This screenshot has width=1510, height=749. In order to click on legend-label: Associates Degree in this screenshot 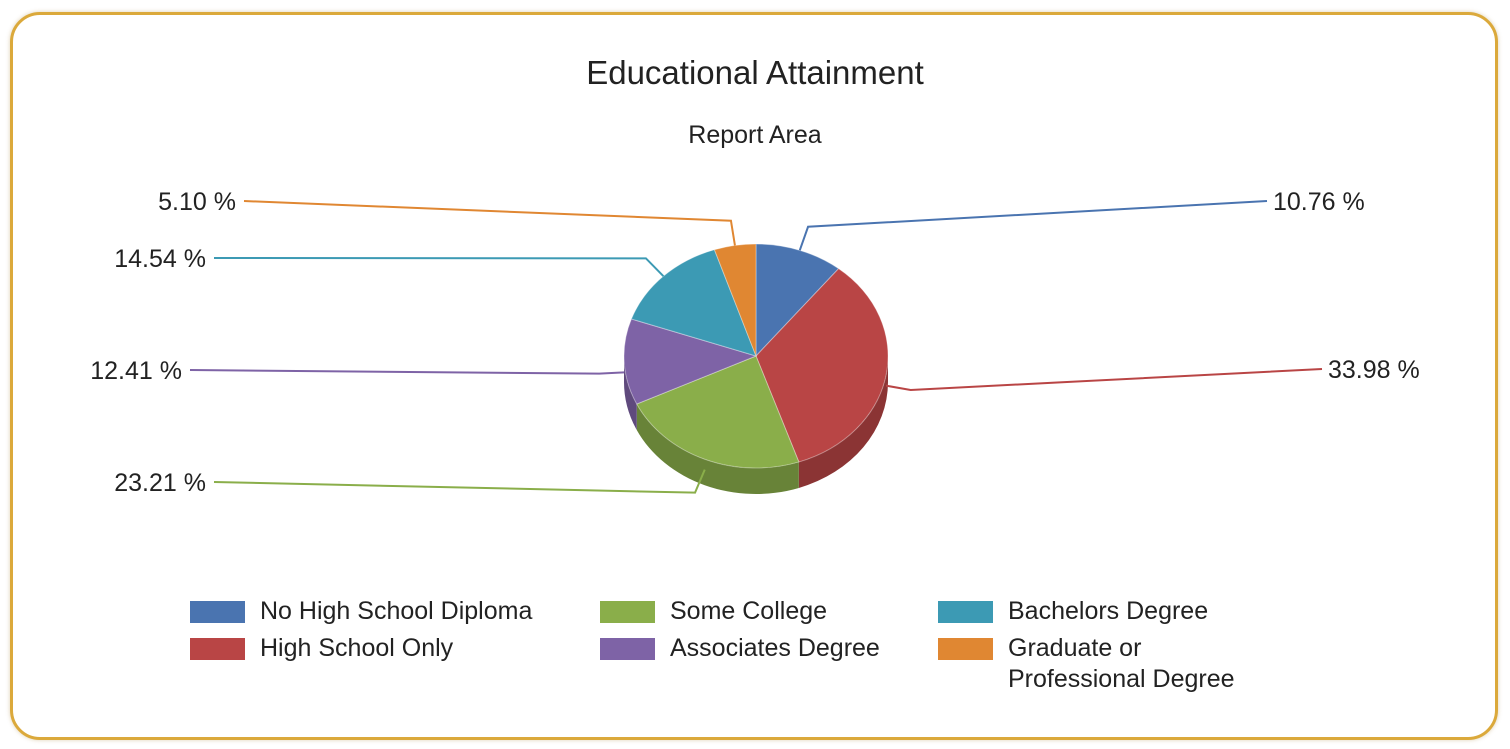, I will do `click(775, 648)`.